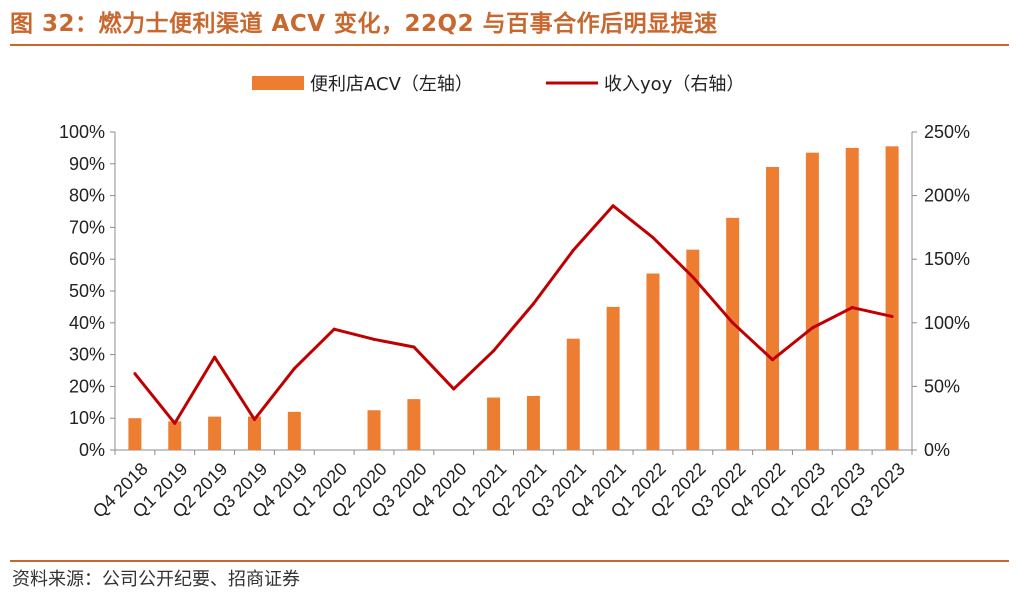 This screenshot has height=593, width=1019. I want to click on right-tick-label: 100%, so click(947, 323).